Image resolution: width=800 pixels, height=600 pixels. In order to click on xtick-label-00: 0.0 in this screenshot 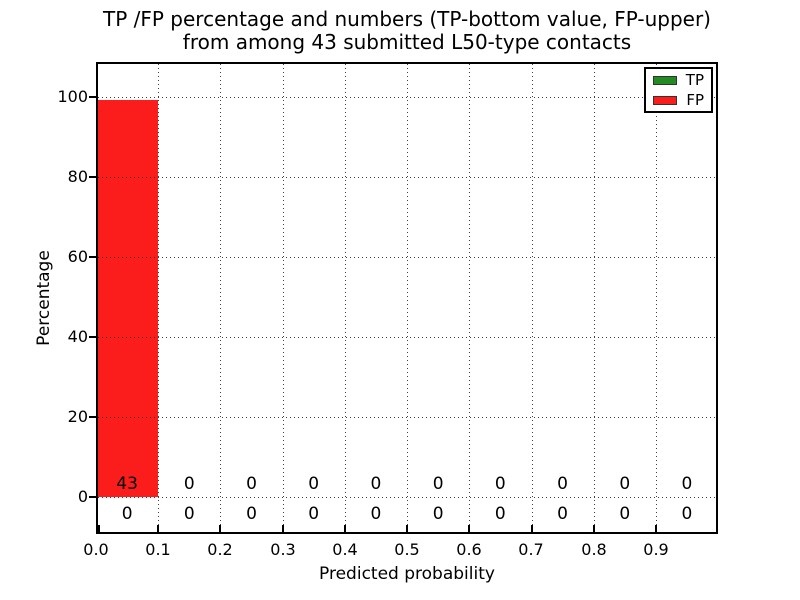, I will do `click(96, 549)`.